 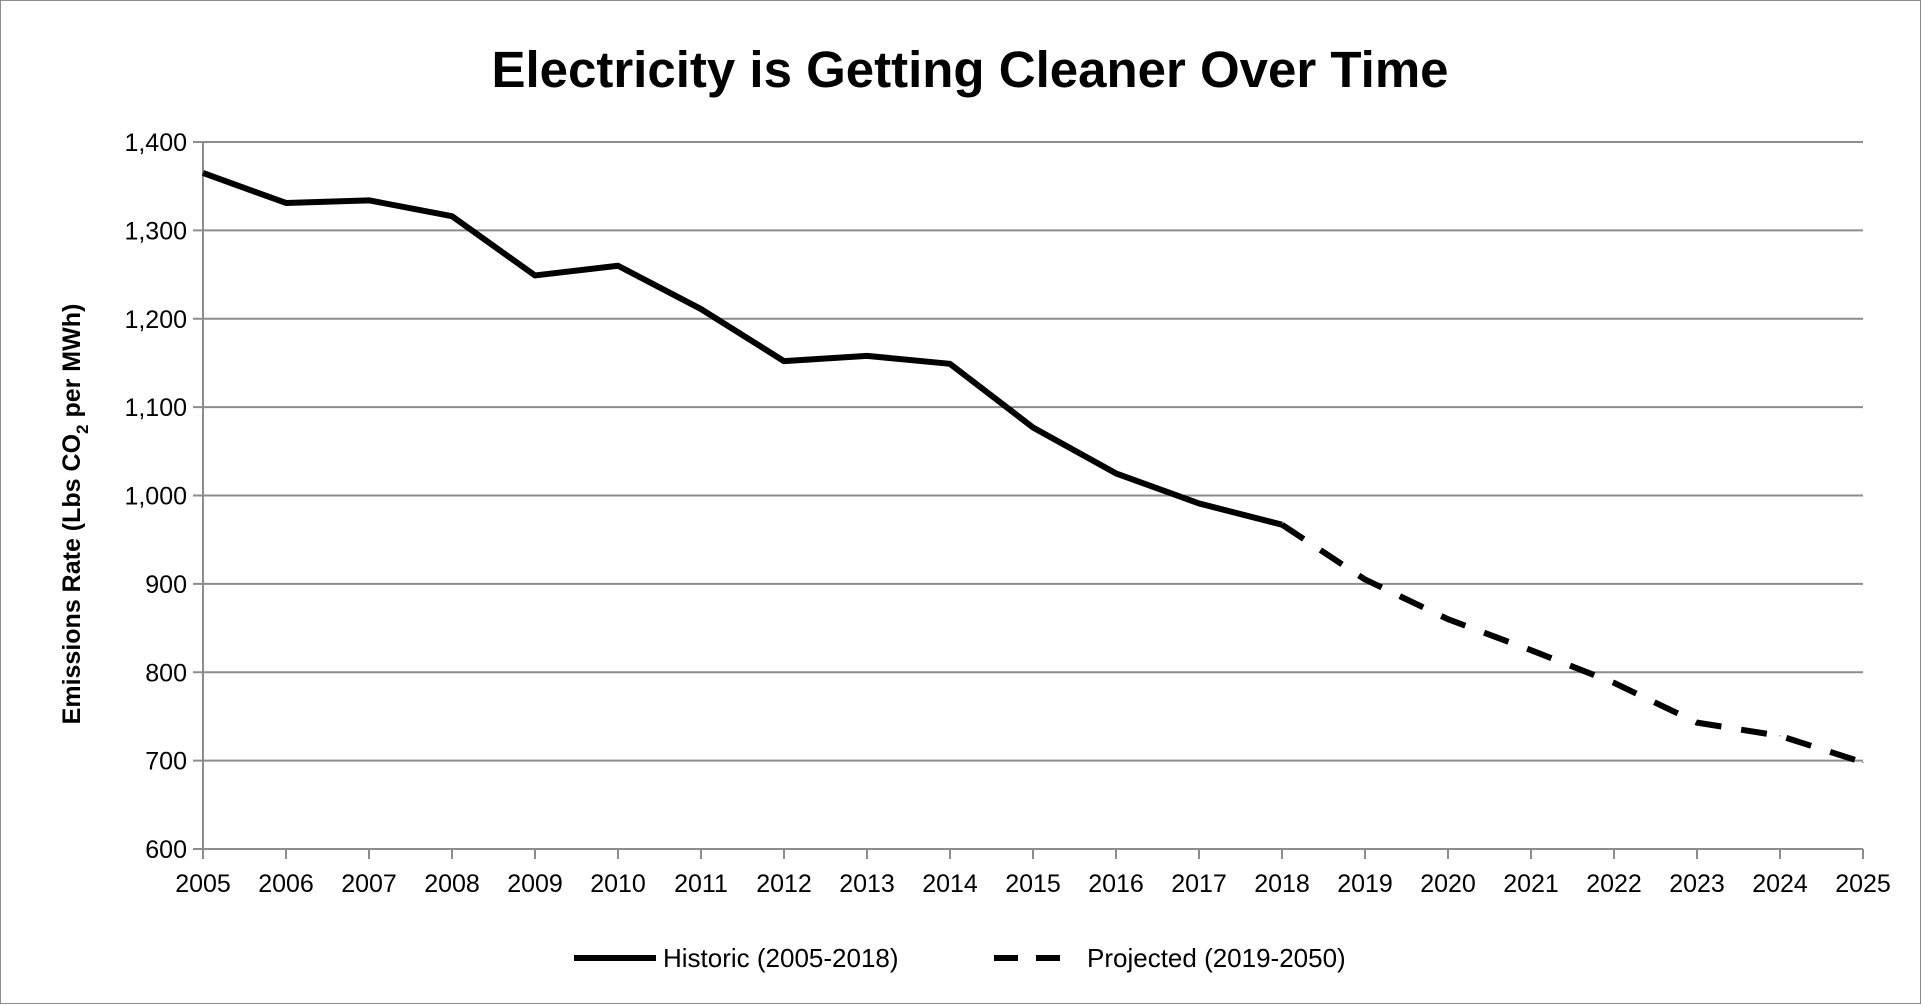 I want to click on x-tick-label: 2006, so click(x=286, y=884).